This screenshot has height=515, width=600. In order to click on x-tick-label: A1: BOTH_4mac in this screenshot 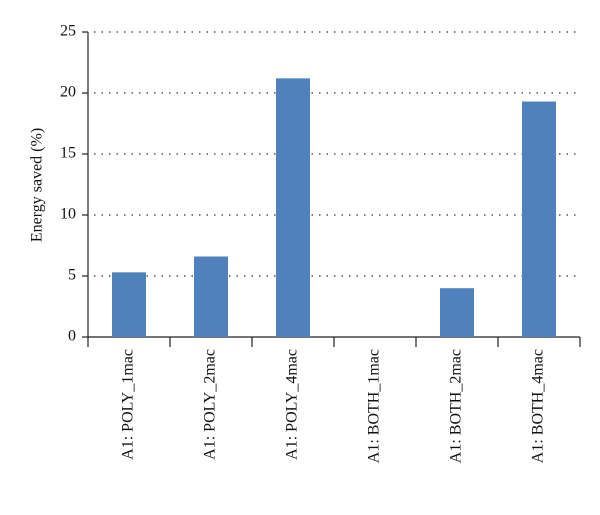, I will do `click(538, 406)`.